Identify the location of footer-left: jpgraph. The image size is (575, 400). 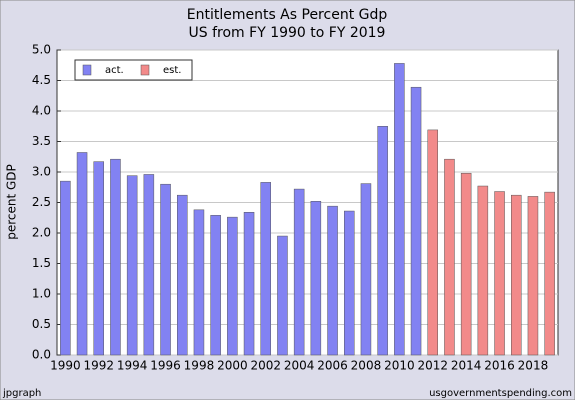
(21, 393).